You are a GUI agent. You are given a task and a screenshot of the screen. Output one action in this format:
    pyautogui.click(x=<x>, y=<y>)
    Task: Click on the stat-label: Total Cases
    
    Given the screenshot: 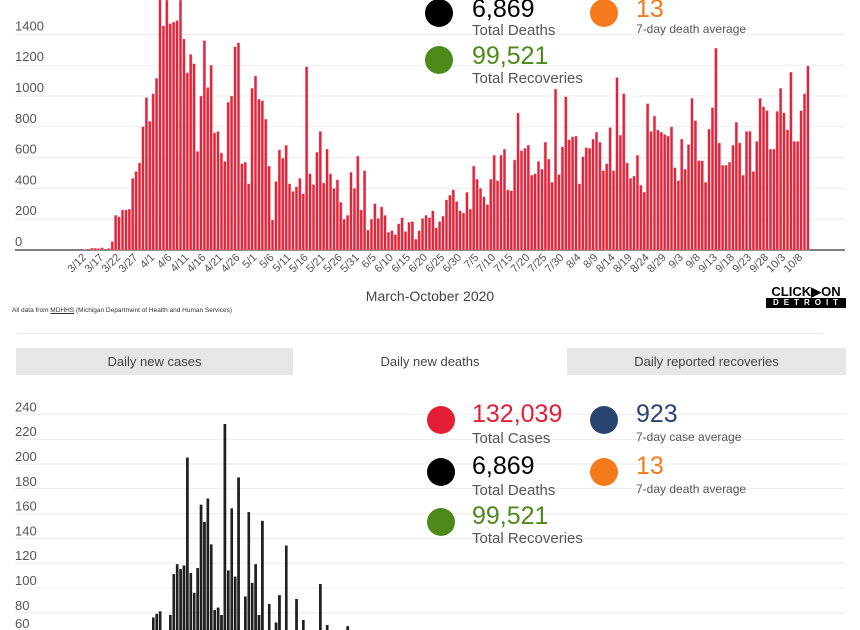 What is the action you would take?
    pyautogui.click(x=511, y=438)
    